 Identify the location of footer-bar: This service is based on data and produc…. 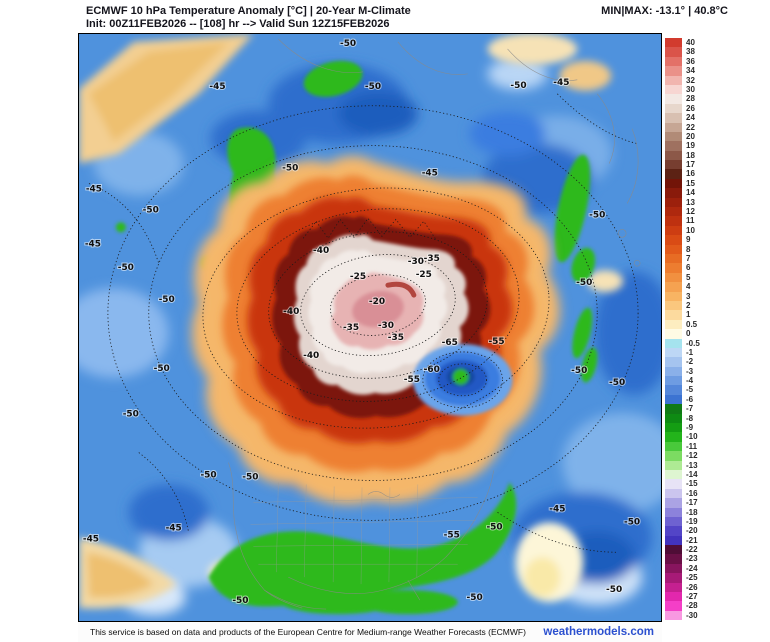
(370, 632).